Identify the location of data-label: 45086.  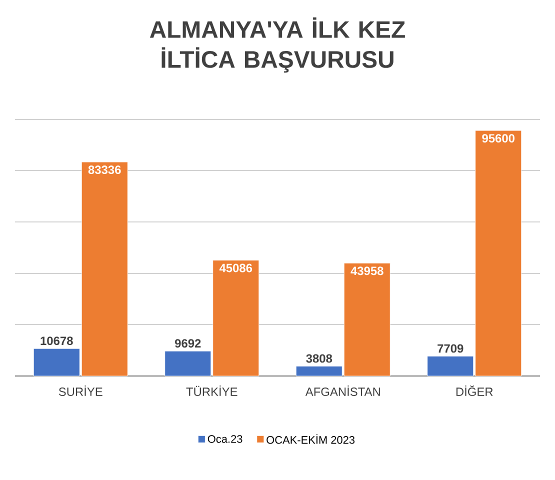
(235, 268).